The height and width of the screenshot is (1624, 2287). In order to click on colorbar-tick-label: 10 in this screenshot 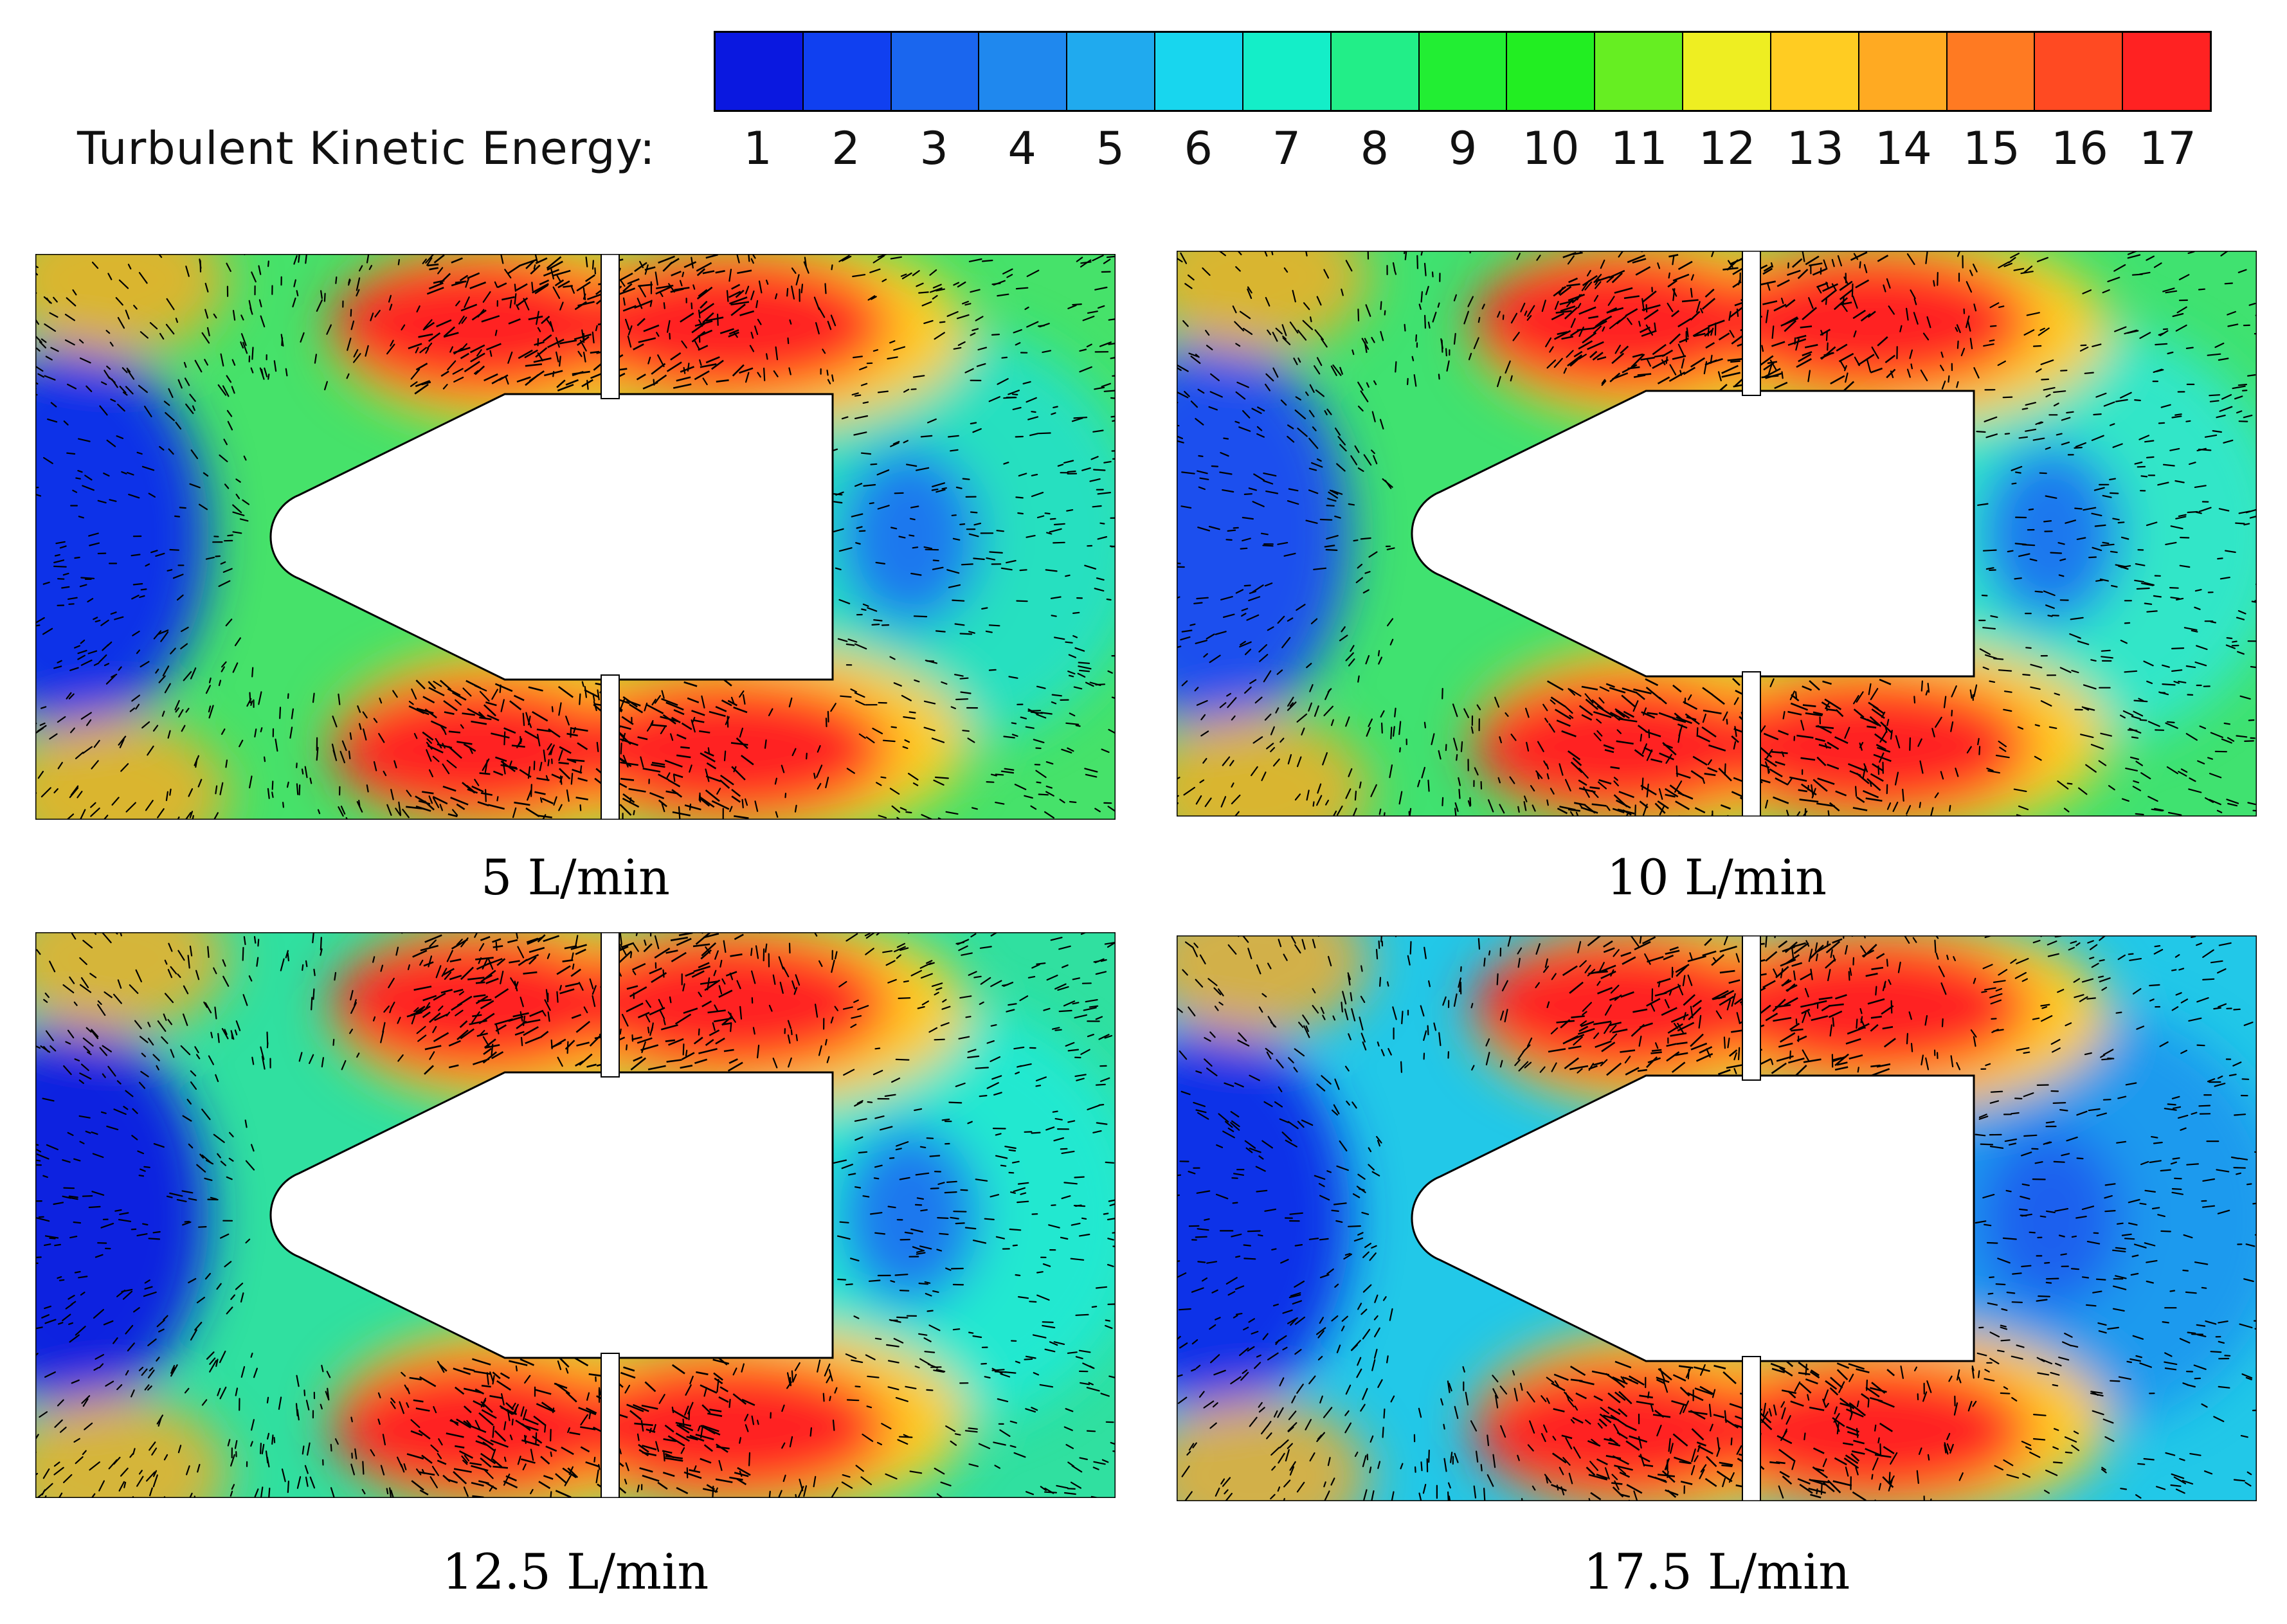, I will do `click(1551, 148)`.